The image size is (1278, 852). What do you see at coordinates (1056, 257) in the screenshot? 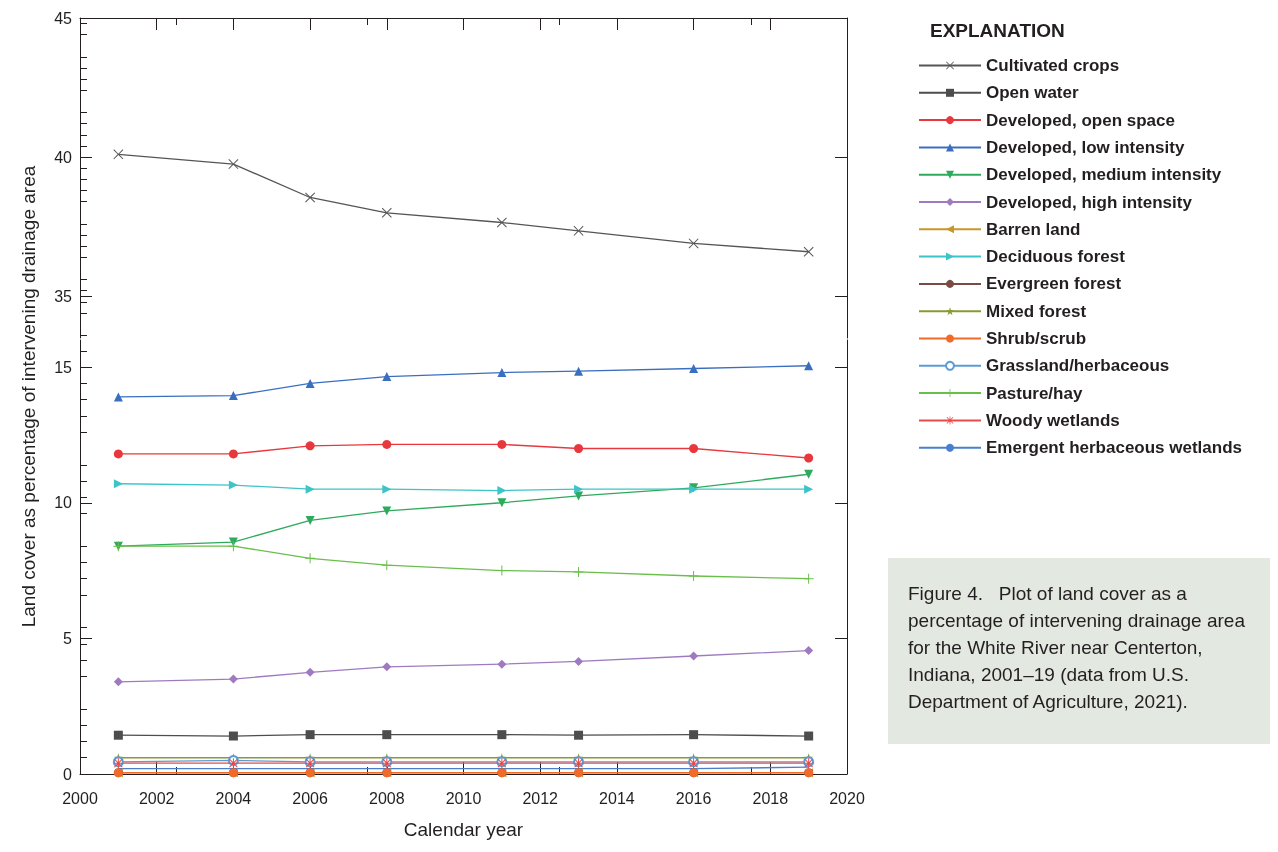
I see `legend-label: Deciduous forest` at bounding box center [1056, 257].